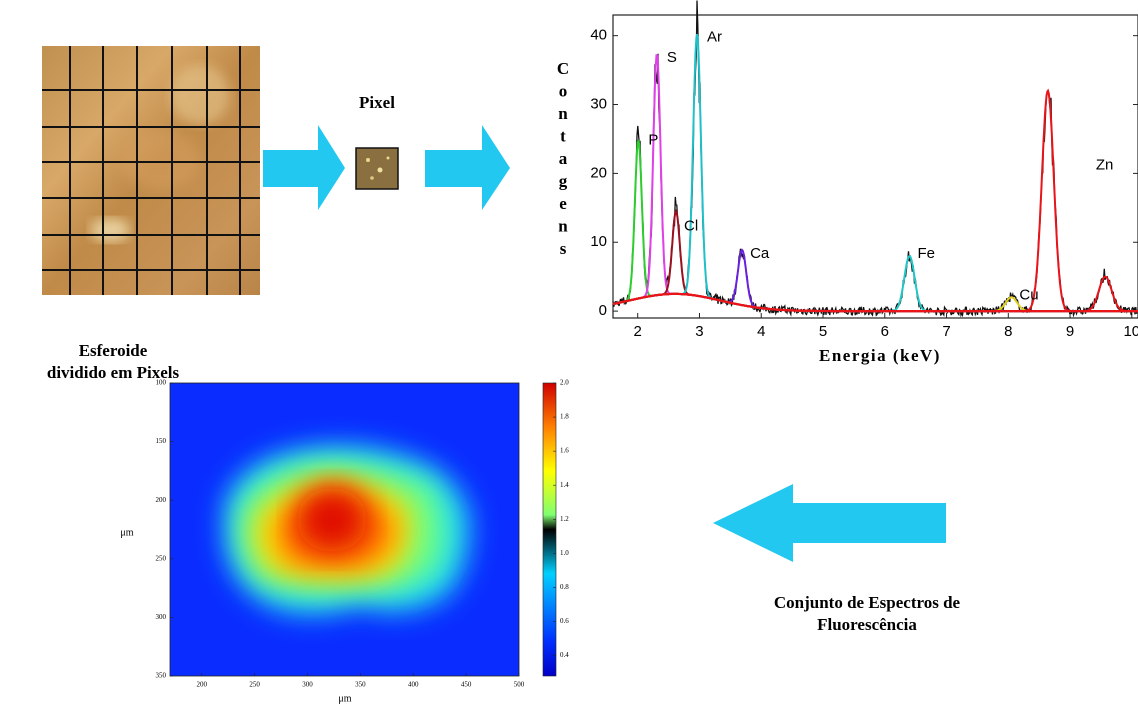  Describe the element at coordinates (161, 500) in the screenshot. I see `y-tick-label: 200` at that location.